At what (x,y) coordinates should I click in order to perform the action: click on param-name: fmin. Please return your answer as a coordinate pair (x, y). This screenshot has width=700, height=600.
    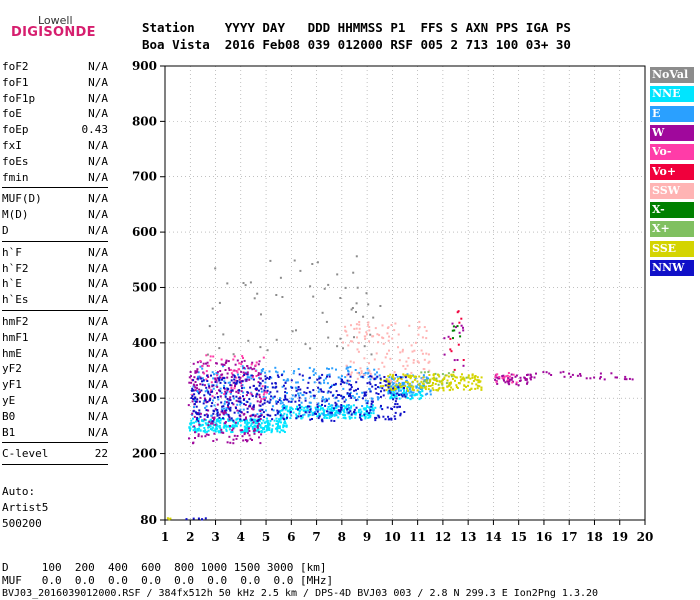
    Looking at the image, I should click on (15, 177).